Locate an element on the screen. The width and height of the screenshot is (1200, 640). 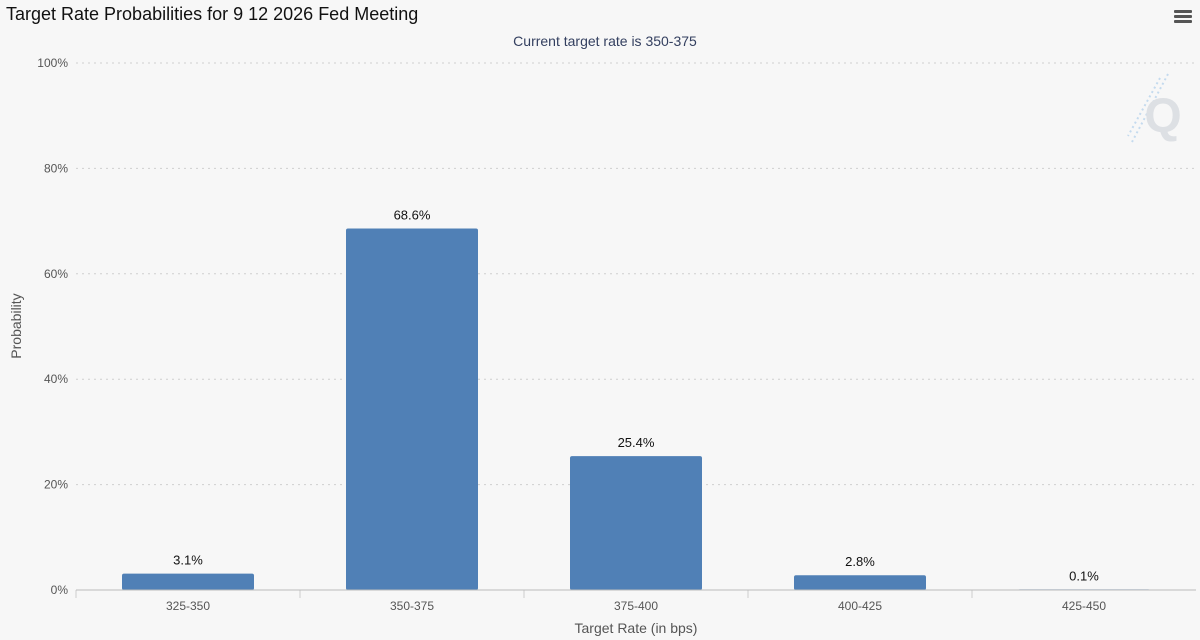
x-tick-label: 375-400 is located at coordinates (636, 606).